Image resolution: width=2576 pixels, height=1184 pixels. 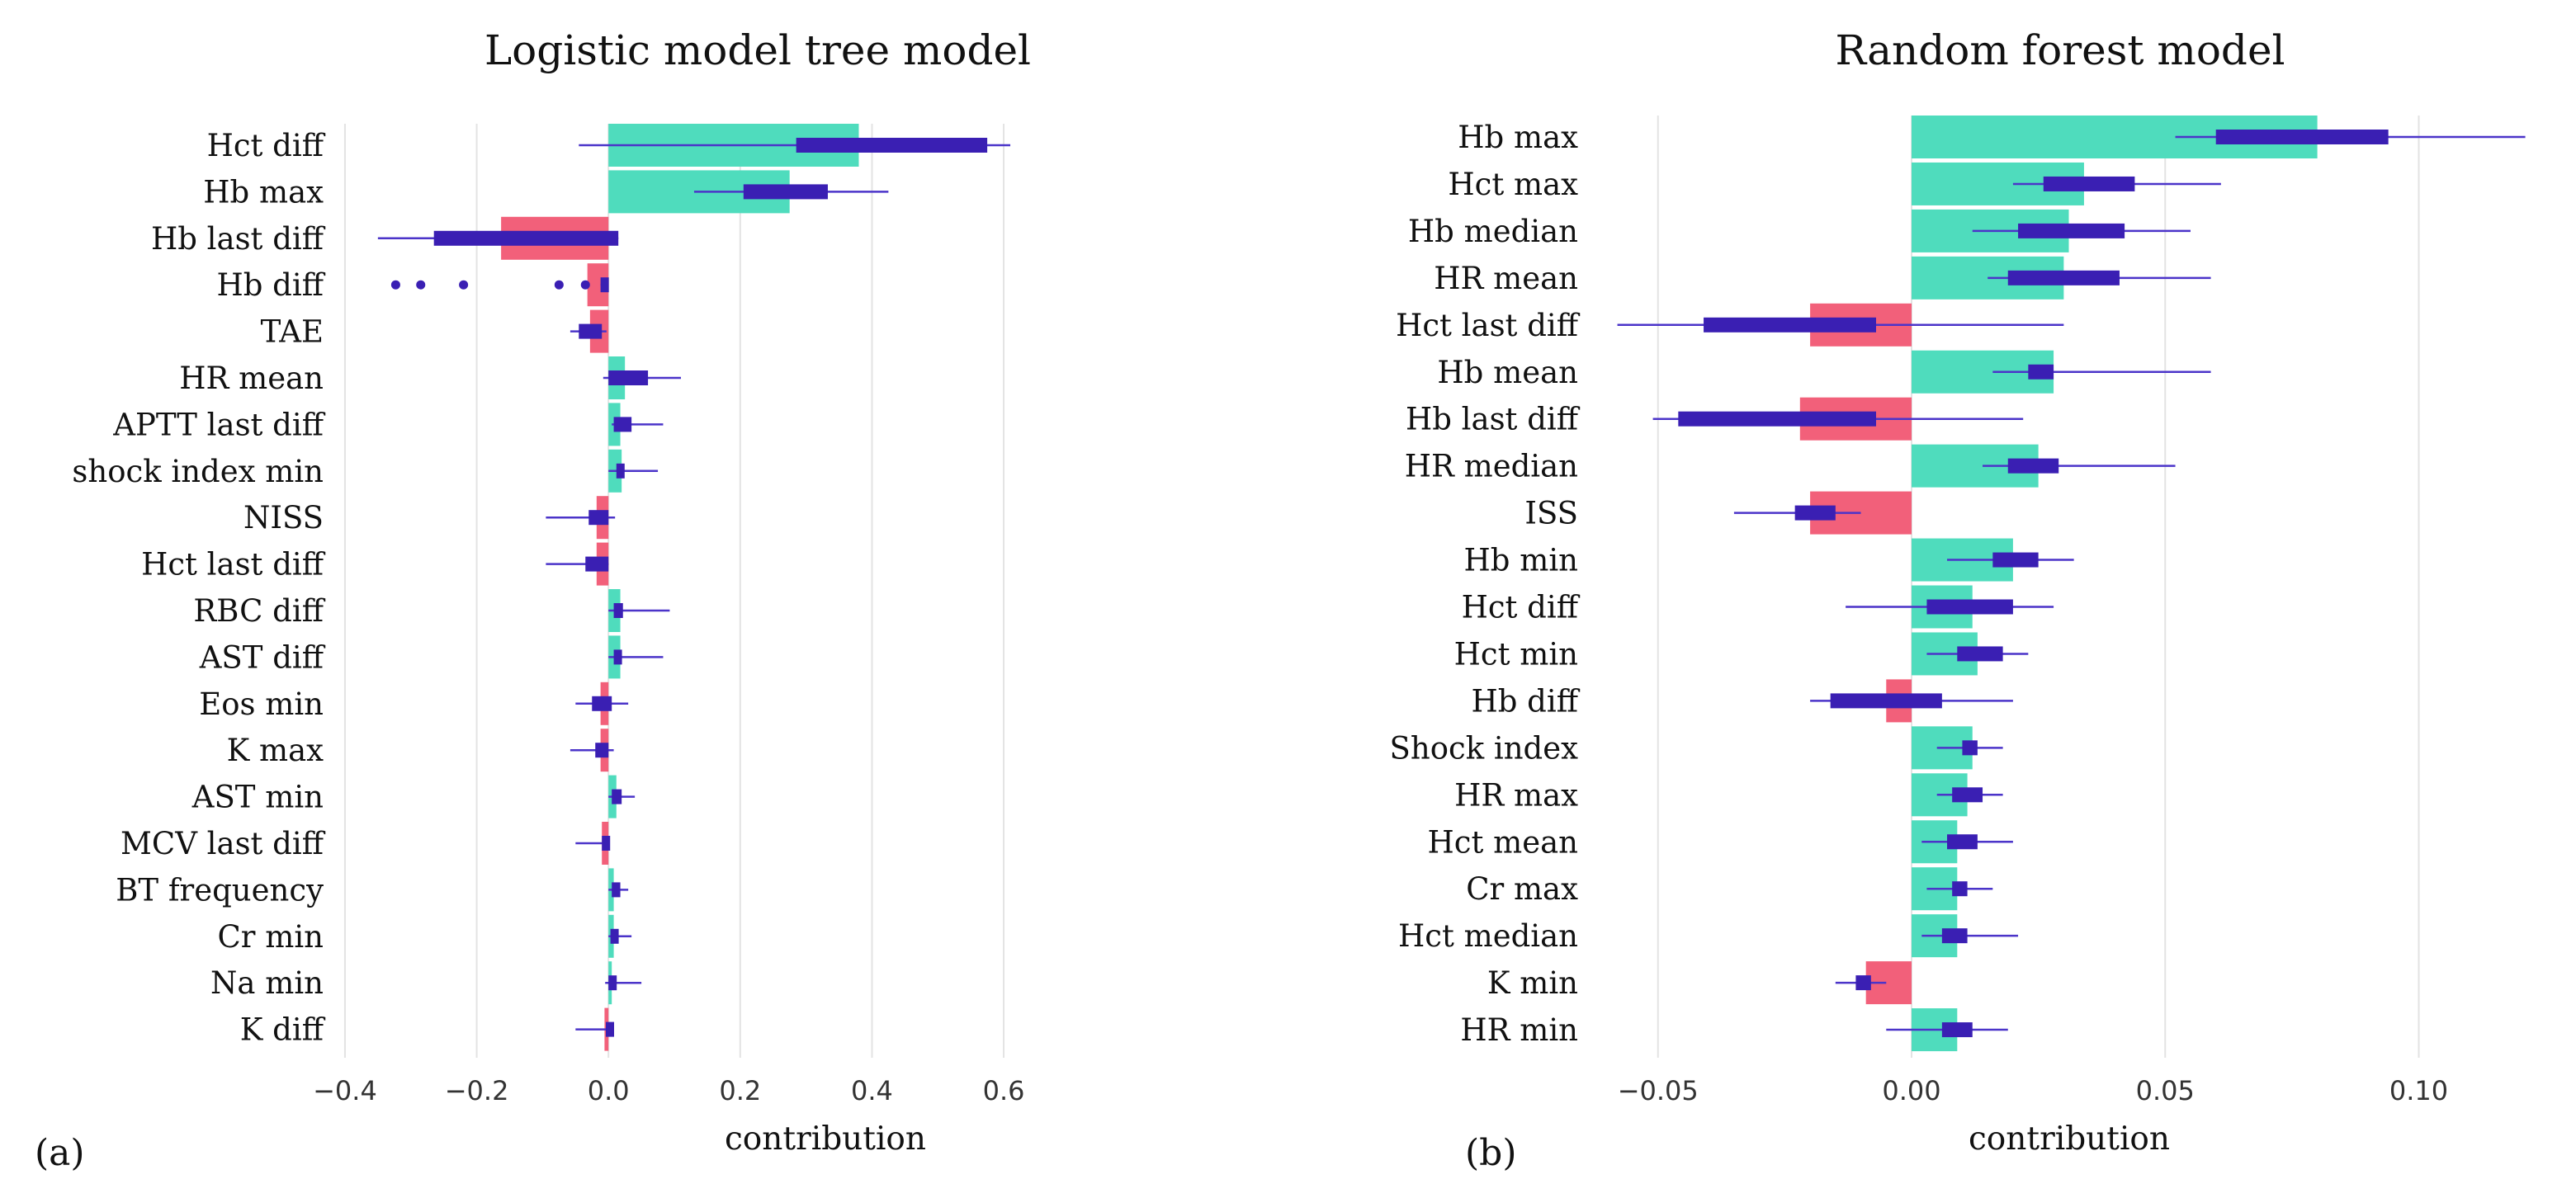 I want to click on panel-b-feature-label: ISS, so click(x=1551, y=513).